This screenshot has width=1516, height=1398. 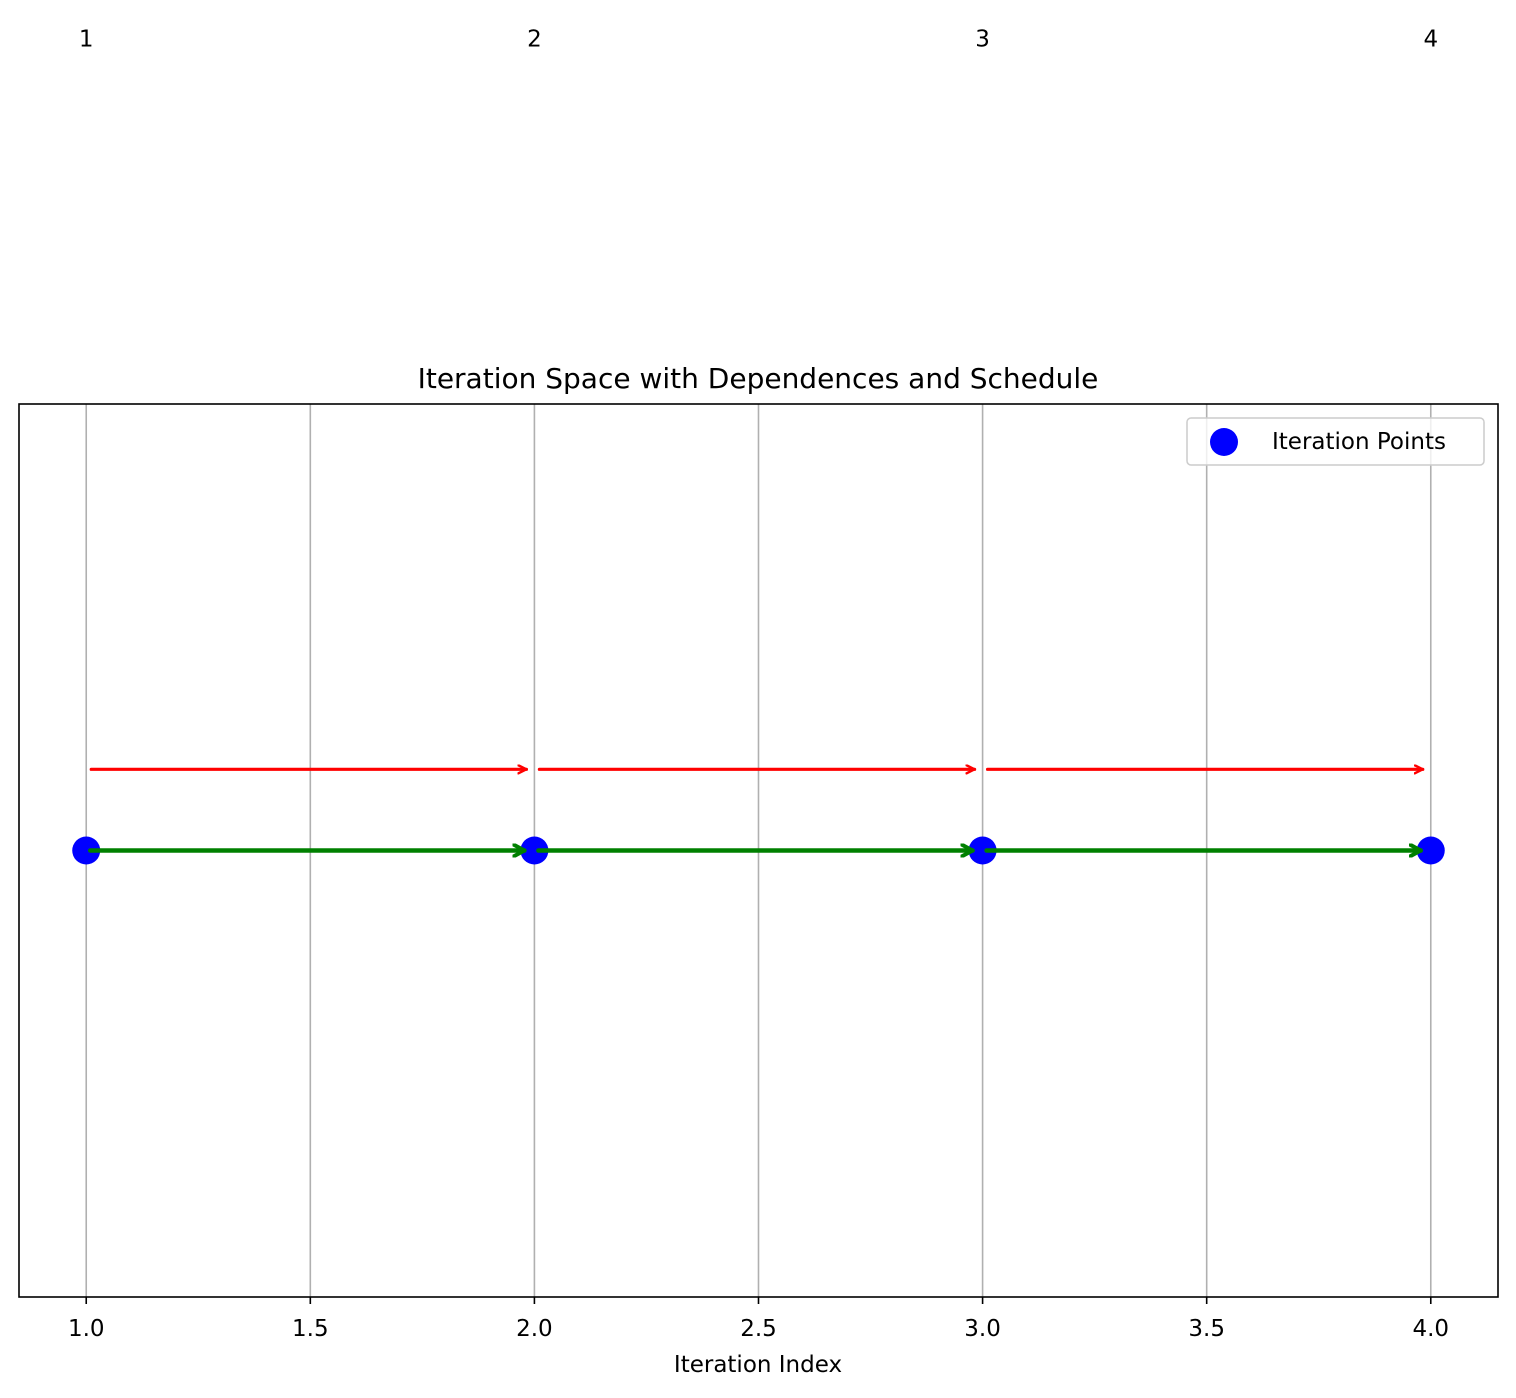 What do you see at coordinates (534, 1329) in the screenshot?
I see `x-tick-label-2: 2.0` at bounding box center [534, 1329].